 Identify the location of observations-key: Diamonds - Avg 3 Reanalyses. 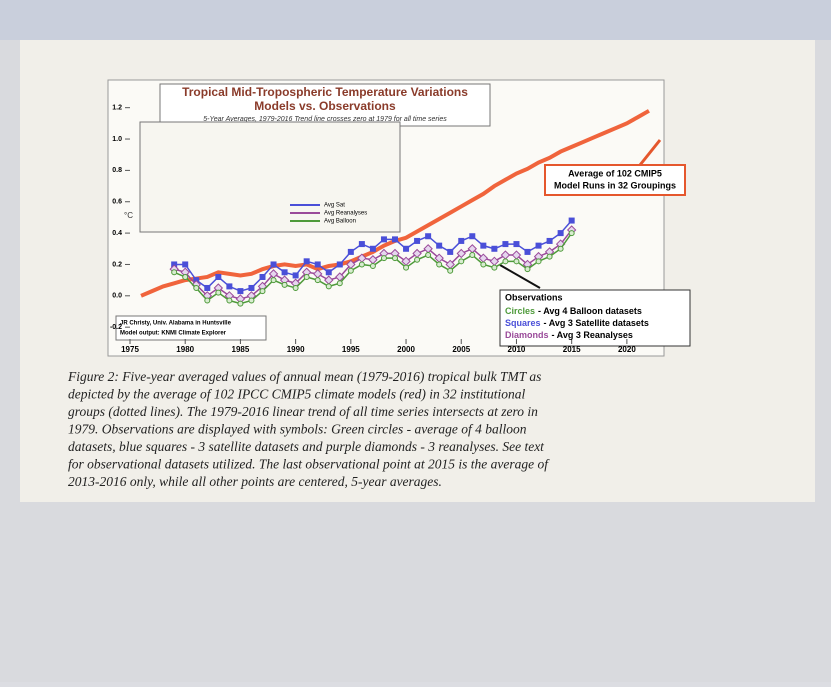
(569, 335).